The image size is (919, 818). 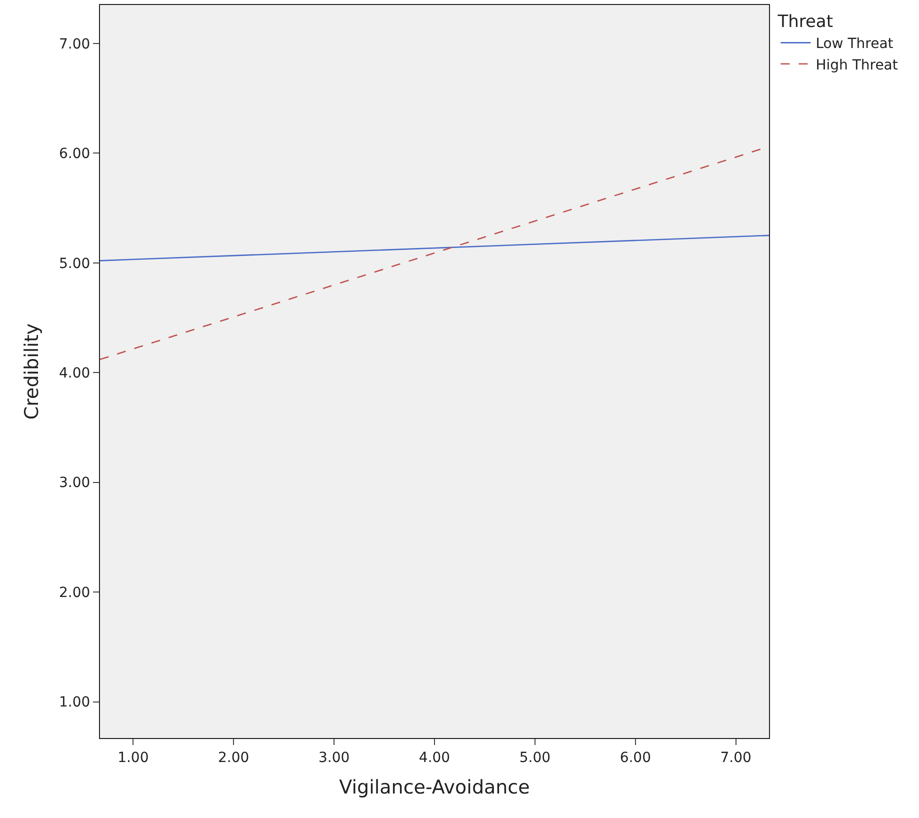 I want to click on y-tick-label: 1.00, so click(x=74, y=702).